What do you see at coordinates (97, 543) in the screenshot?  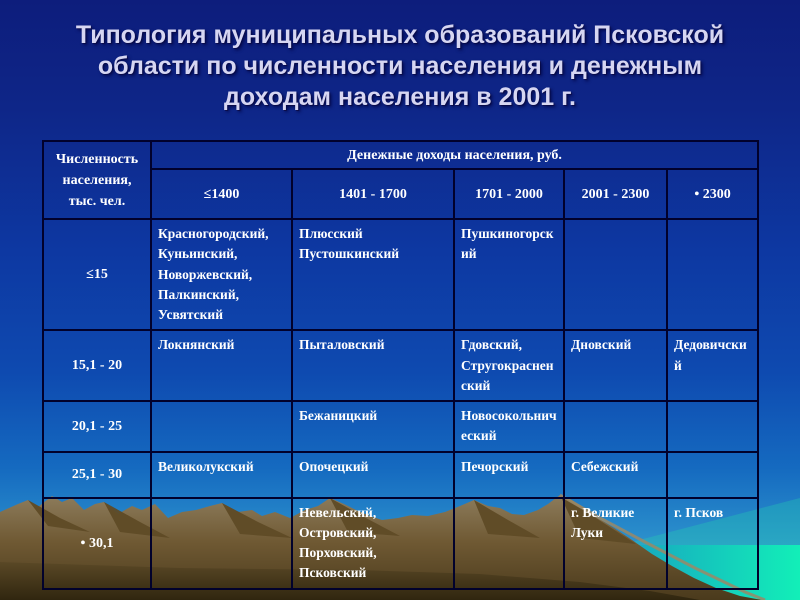 I see `row-label: • 30,1` at bounding box center [97, 543].